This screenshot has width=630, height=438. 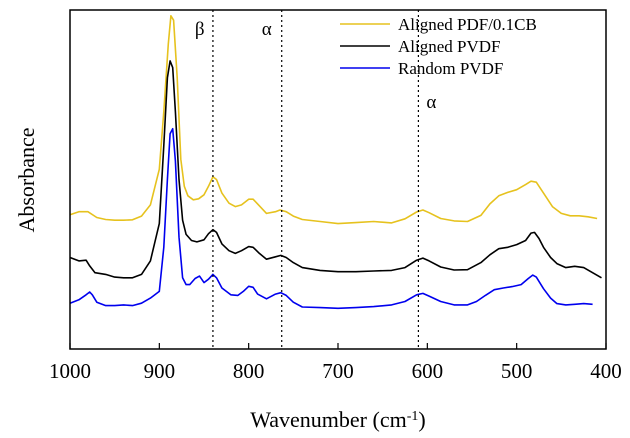 I want to click on legend-label-2: Aligned PVDF, so click(x=449, y=46).